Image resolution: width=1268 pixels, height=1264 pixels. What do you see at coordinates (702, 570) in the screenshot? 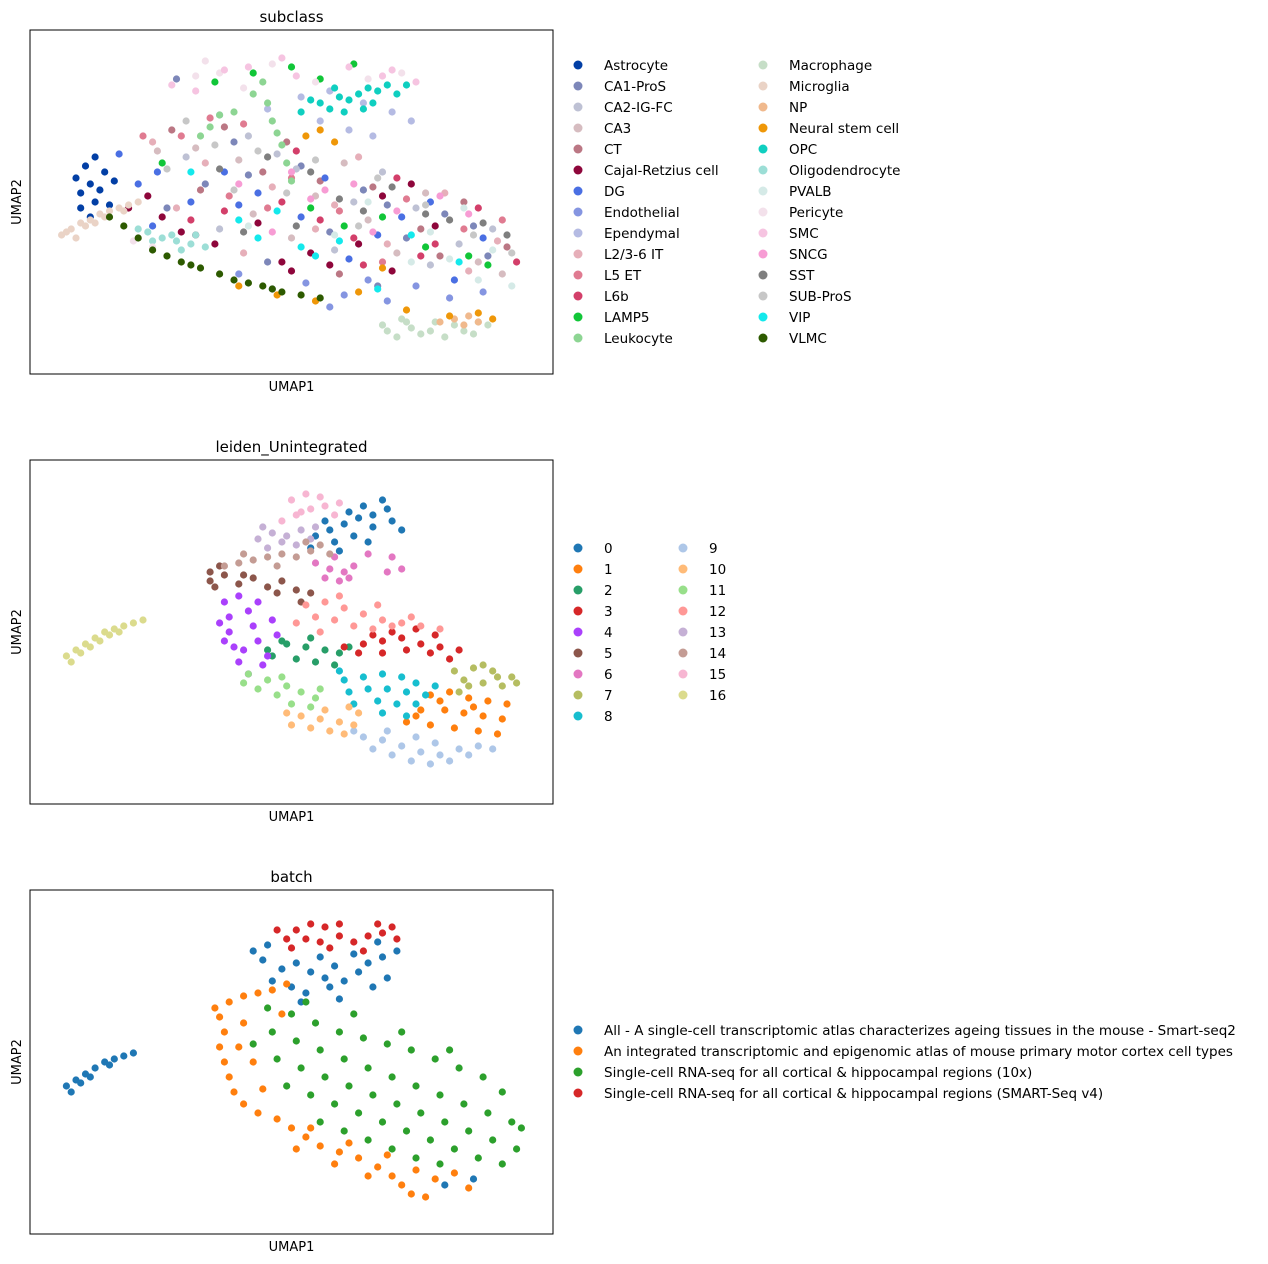
I see `legend-item-10: 10` at bounding box center [702, 570].